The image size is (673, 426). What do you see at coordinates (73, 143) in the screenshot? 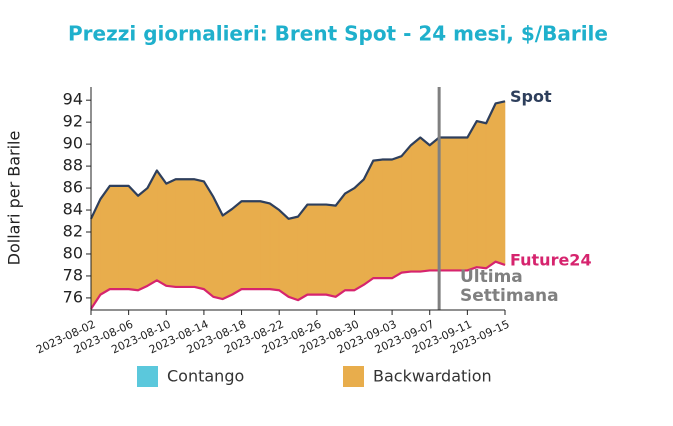
I see `y-tick-label: 90` at bounding box center [73, 143].